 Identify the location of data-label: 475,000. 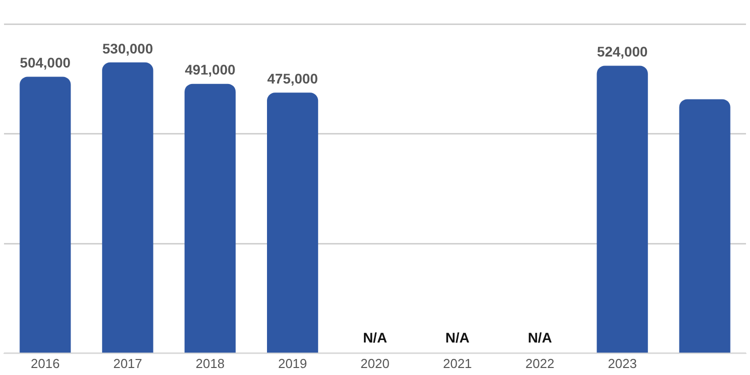
(292, 78).